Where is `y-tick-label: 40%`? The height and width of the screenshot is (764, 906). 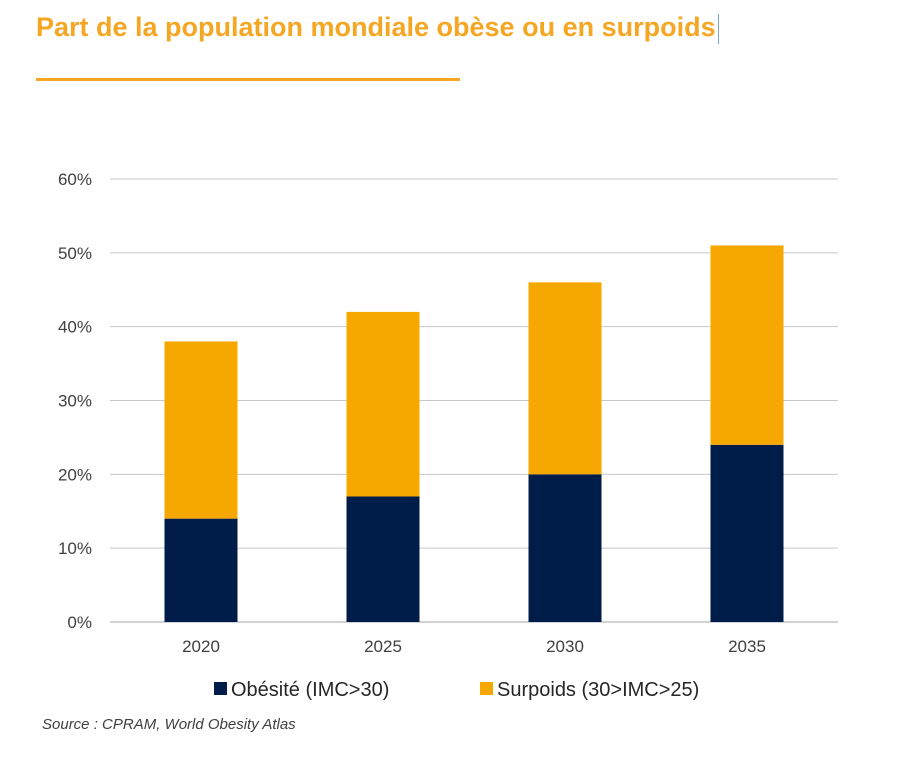 y-tick-label: 40% is located at coordinates (75, 327).